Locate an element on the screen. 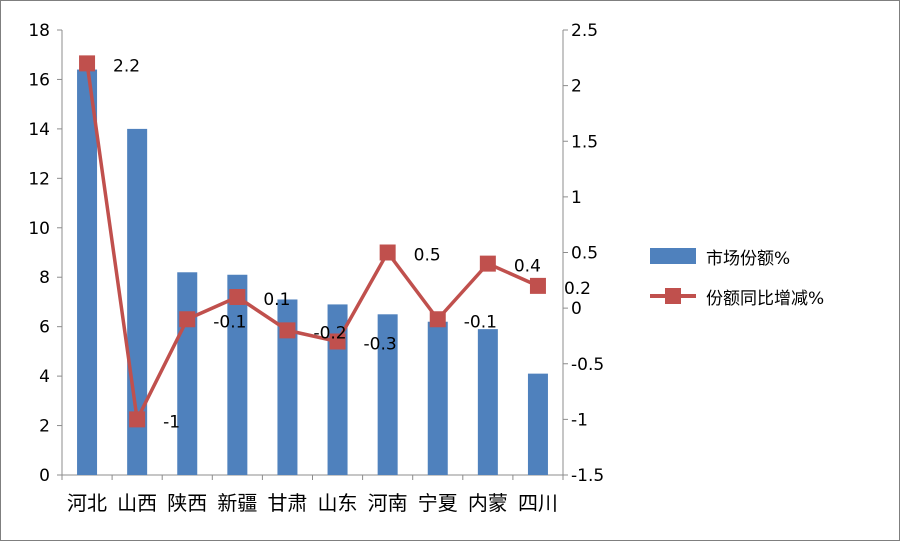 The width and height of the screenshot is (900, 541). data-label: -0.2 is located at coordinates (329, 333).